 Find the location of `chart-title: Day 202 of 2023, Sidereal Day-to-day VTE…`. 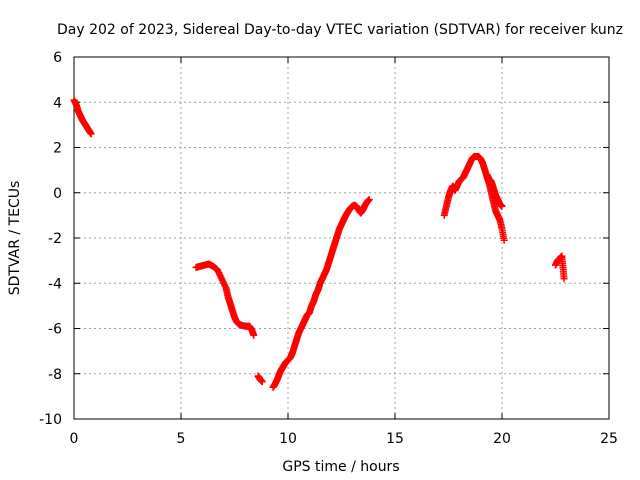

chart-title: Day 202 of 2023, Sidereal Day-to-day VTE… is located at coordinates (340, 30).